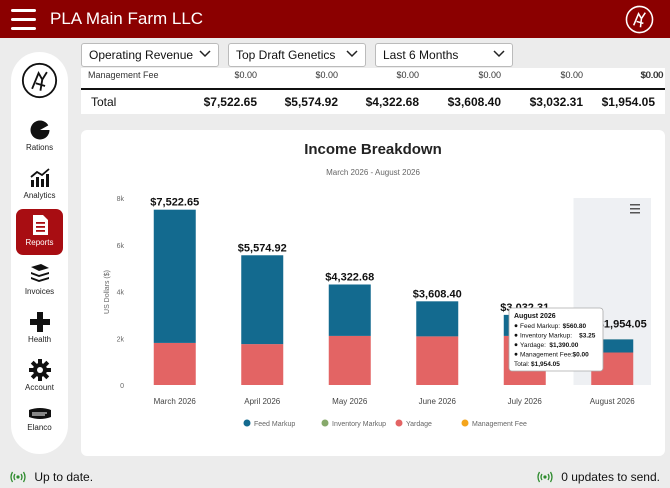 The height and width of the screenshot is (488, 670). I want to click on hamburger-menu-icon, so click(23, 19).